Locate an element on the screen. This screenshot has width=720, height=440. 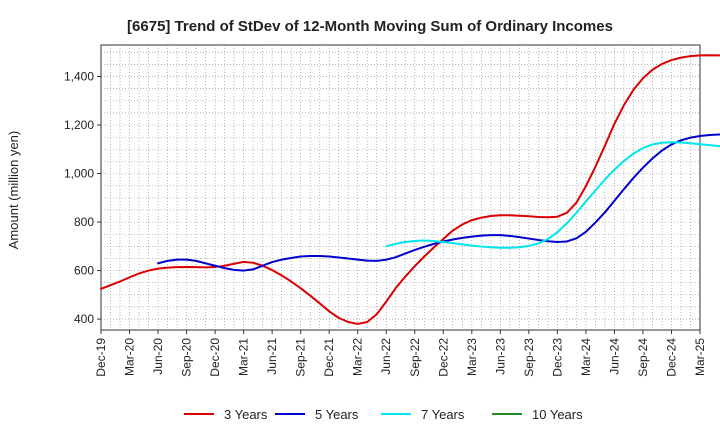
x-tick-label: Mar-25 is located at coordinates (700, 357).